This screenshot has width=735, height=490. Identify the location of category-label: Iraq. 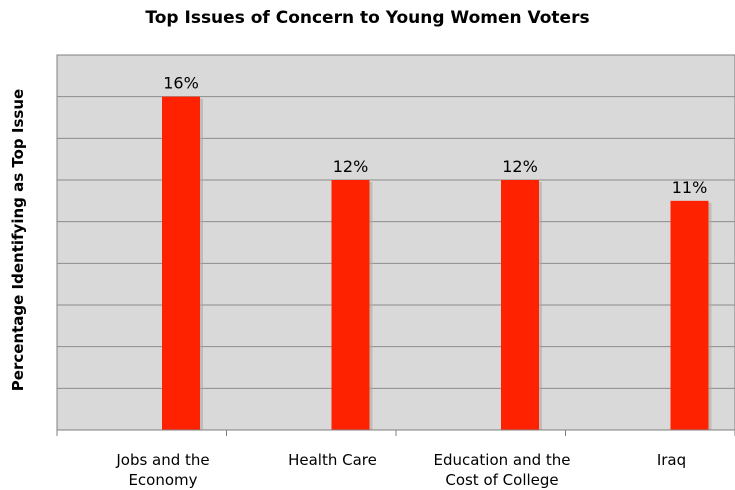
(661, 460).